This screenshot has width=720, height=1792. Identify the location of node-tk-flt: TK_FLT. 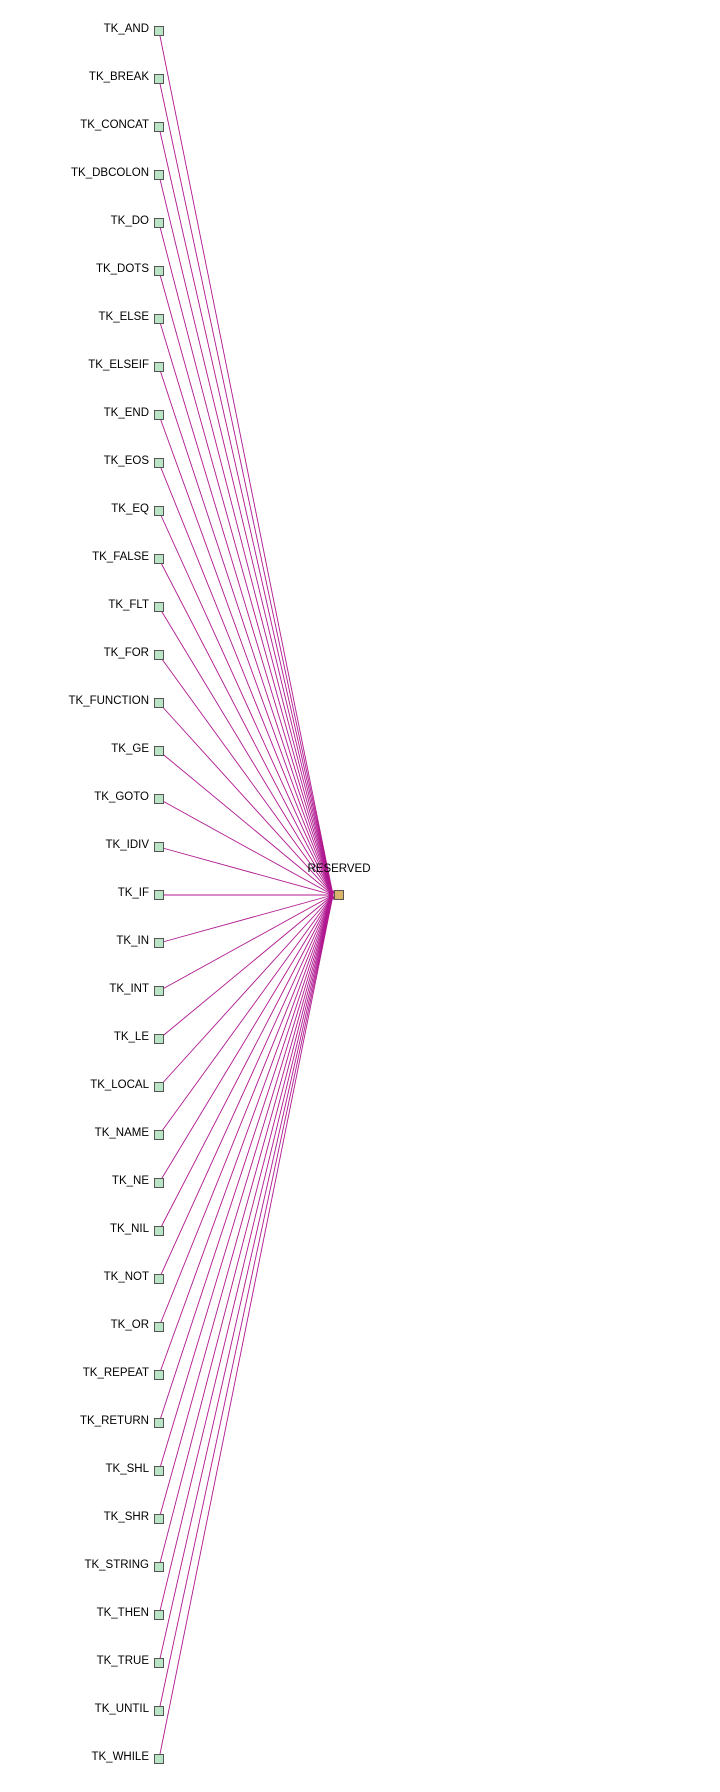
(136, 605).